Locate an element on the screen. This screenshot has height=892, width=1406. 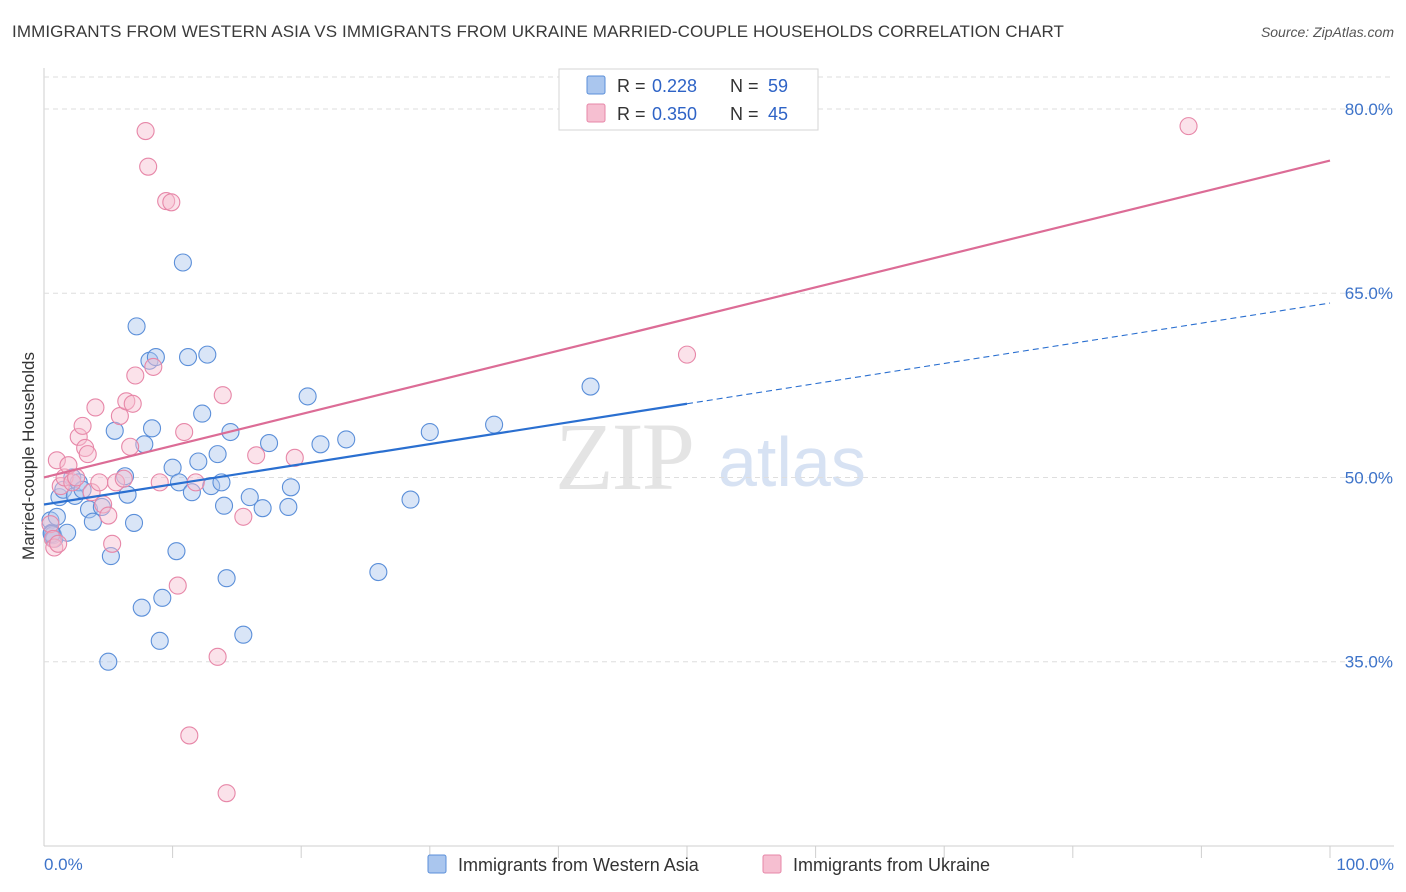
legend-swatch-ukraine is located at coordinates (596, 113).